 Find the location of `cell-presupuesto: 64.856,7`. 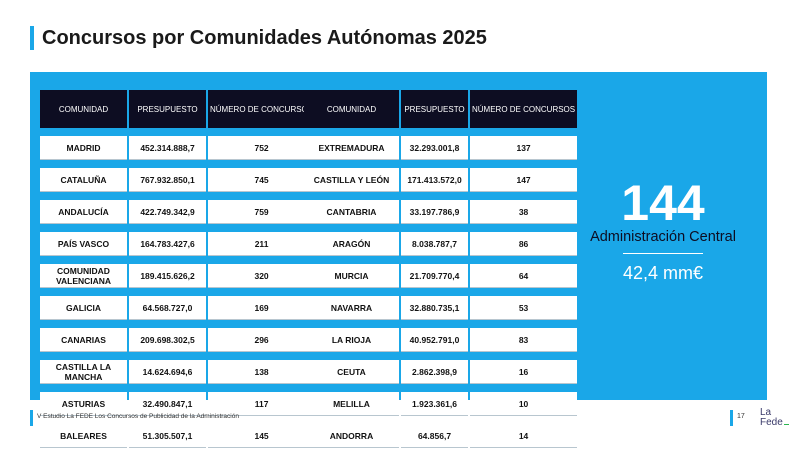

cell-presupuesto: 64.856,7 is located at coordinates (434, 436).